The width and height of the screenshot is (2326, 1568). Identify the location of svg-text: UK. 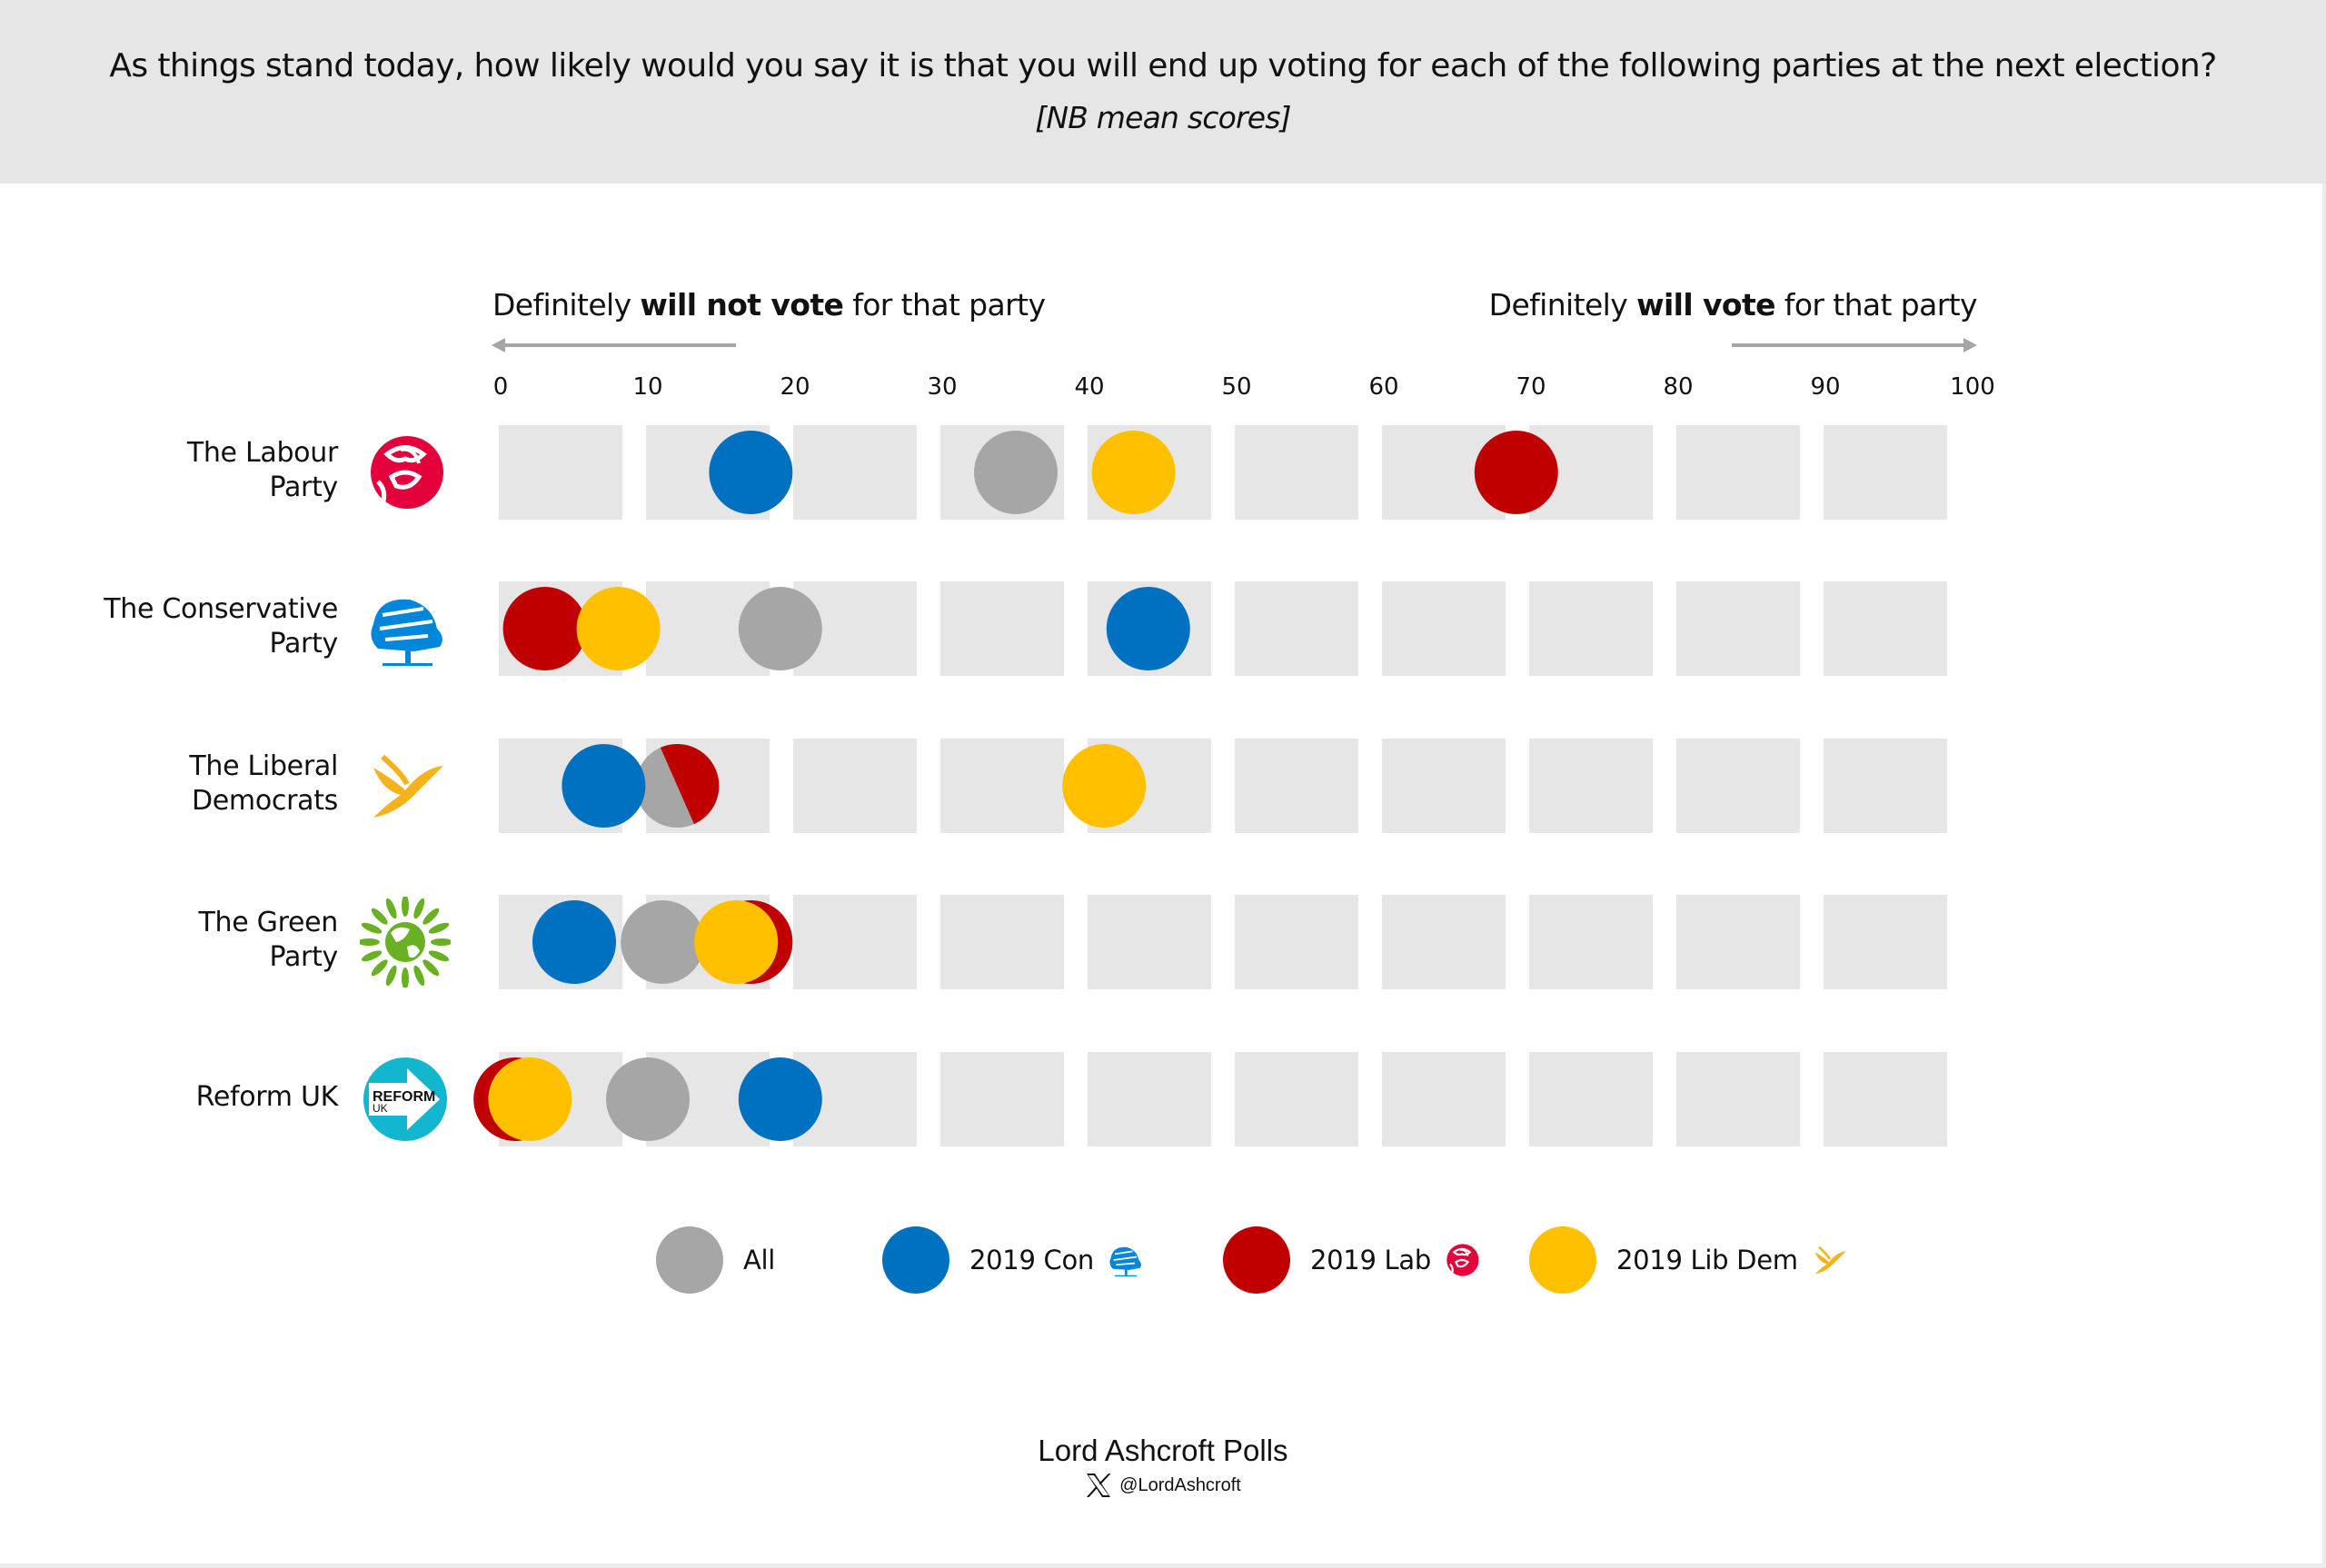
(380, 1108).